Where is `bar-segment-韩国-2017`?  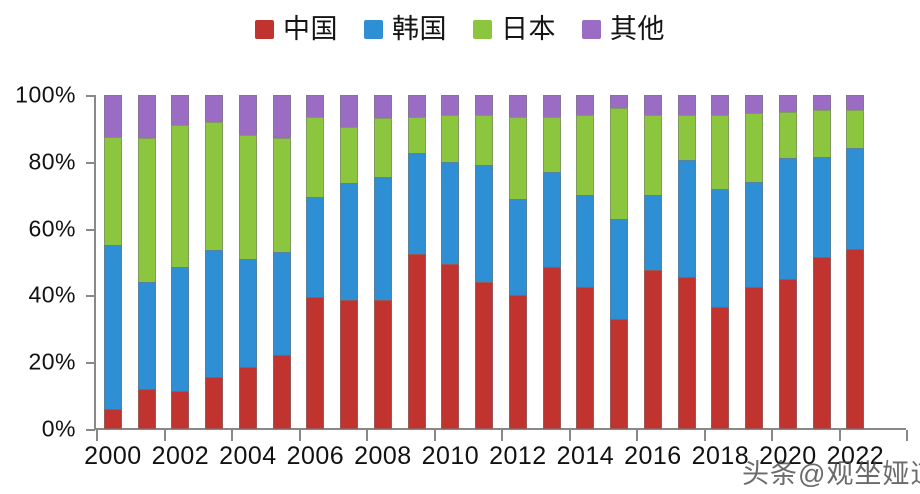 bar-segment-韩国-2017 is located at coordinates (686, 218).